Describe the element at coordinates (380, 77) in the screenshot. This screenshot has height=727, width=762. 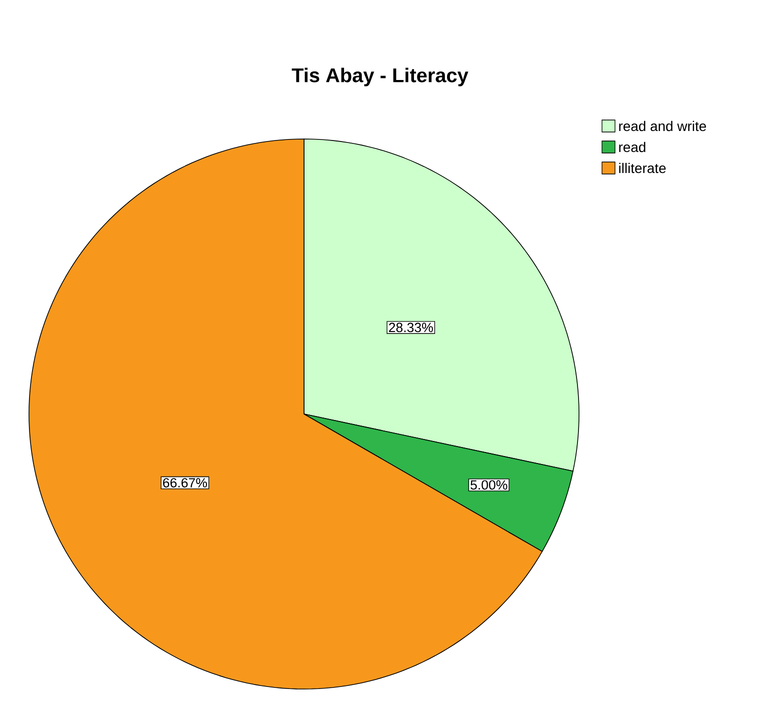
I see `chart-title: Tis Abay - Literacy` at that location.